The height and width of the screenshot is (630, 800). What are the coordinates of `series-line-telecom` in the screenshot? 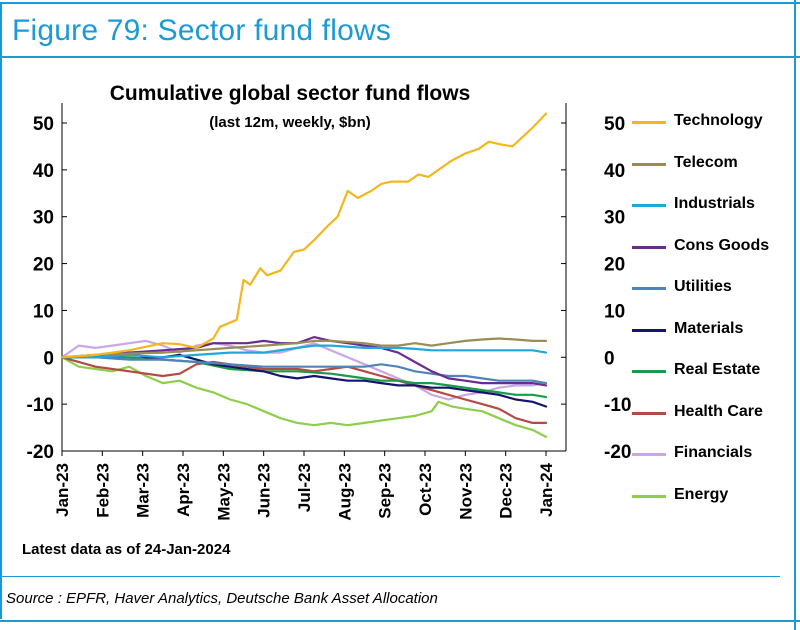 It's located at (304, 348).